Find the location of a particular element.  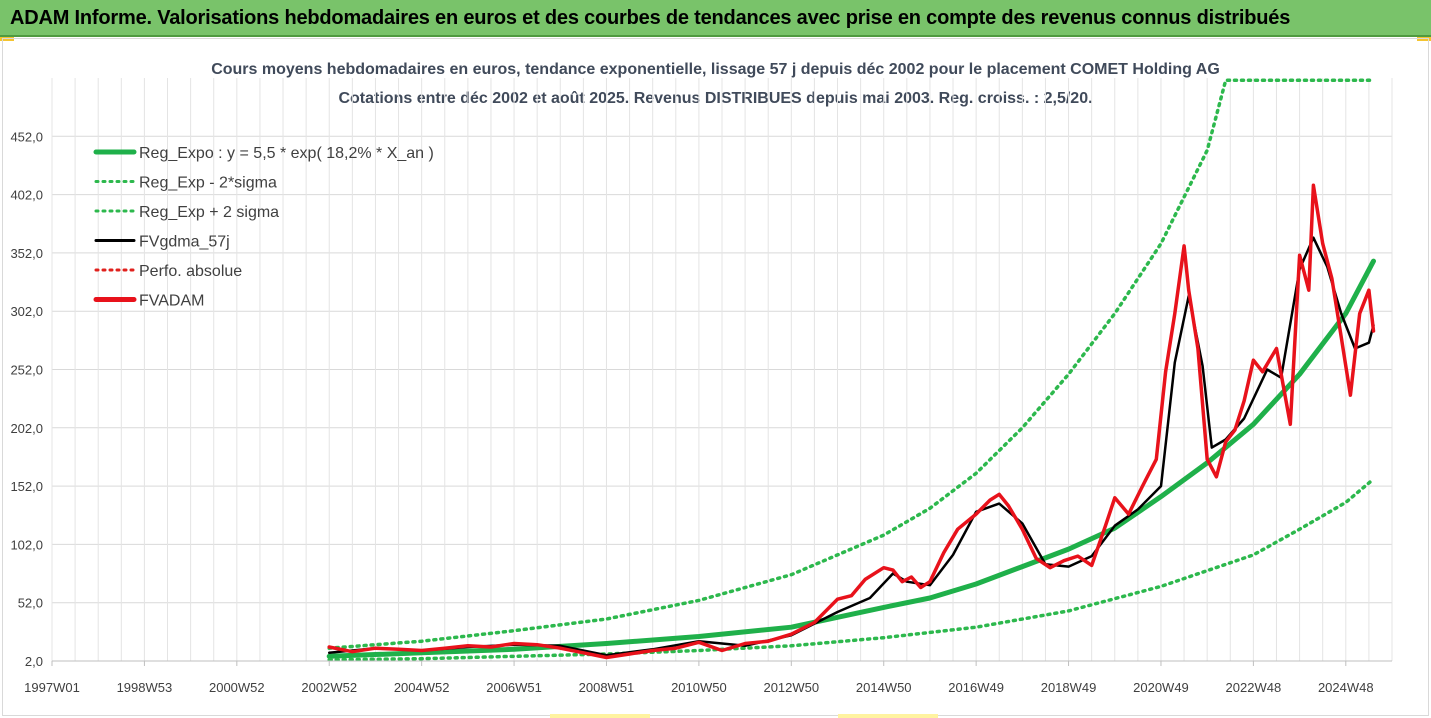

x-tick-label: 2010W50 is located at coordinates (699, 687).